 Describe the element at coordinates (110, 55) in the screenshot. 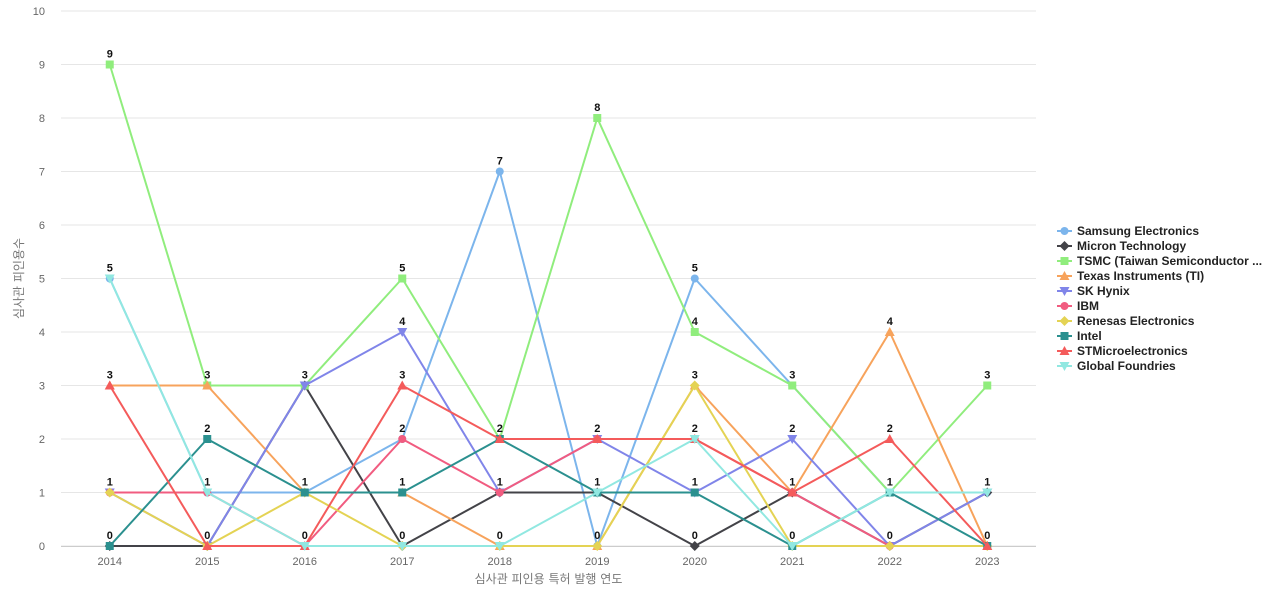

I see `data-label: 9` at that location.